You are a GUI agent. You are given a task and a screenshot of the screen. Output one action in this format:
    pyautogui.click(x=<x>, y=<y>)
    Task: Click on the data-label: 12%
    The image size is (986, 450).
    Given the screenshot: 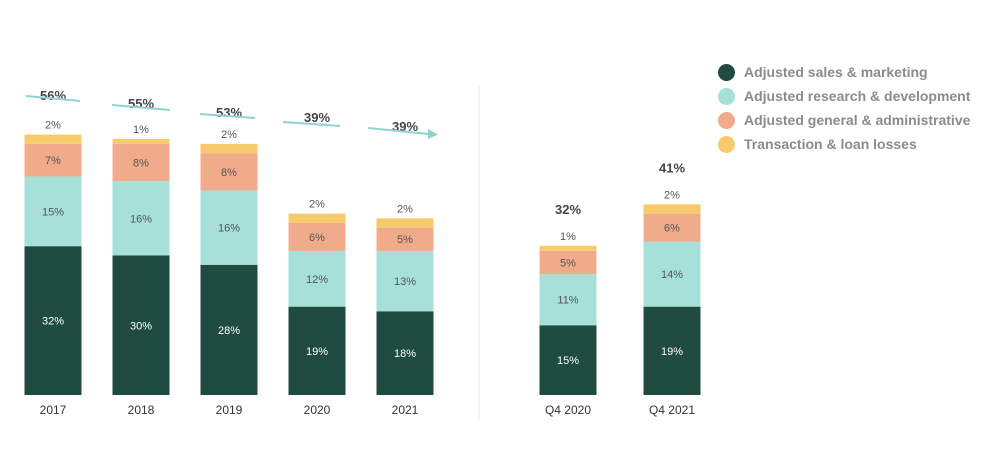 What is the action you would take?
    pyautogui.click(x=317, y=280)
    